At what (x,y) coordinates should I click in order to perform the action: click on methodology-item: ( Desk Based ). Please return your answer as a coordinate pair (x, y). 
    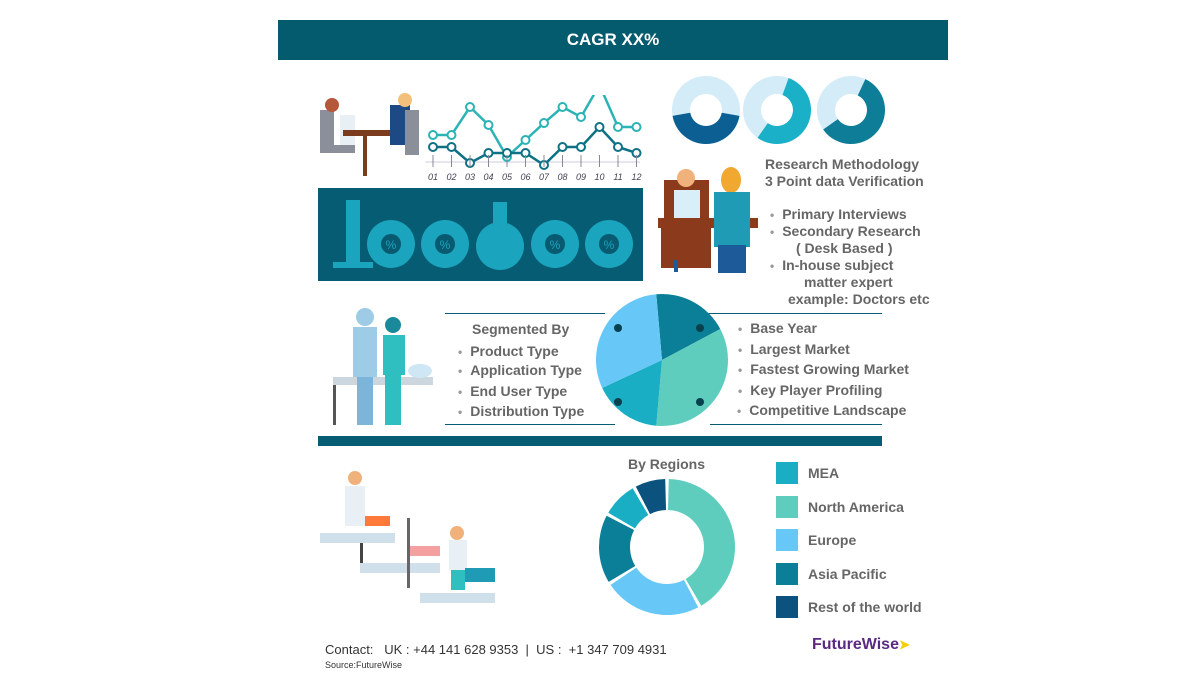
    Looking at the image, I should click on (844, 248).